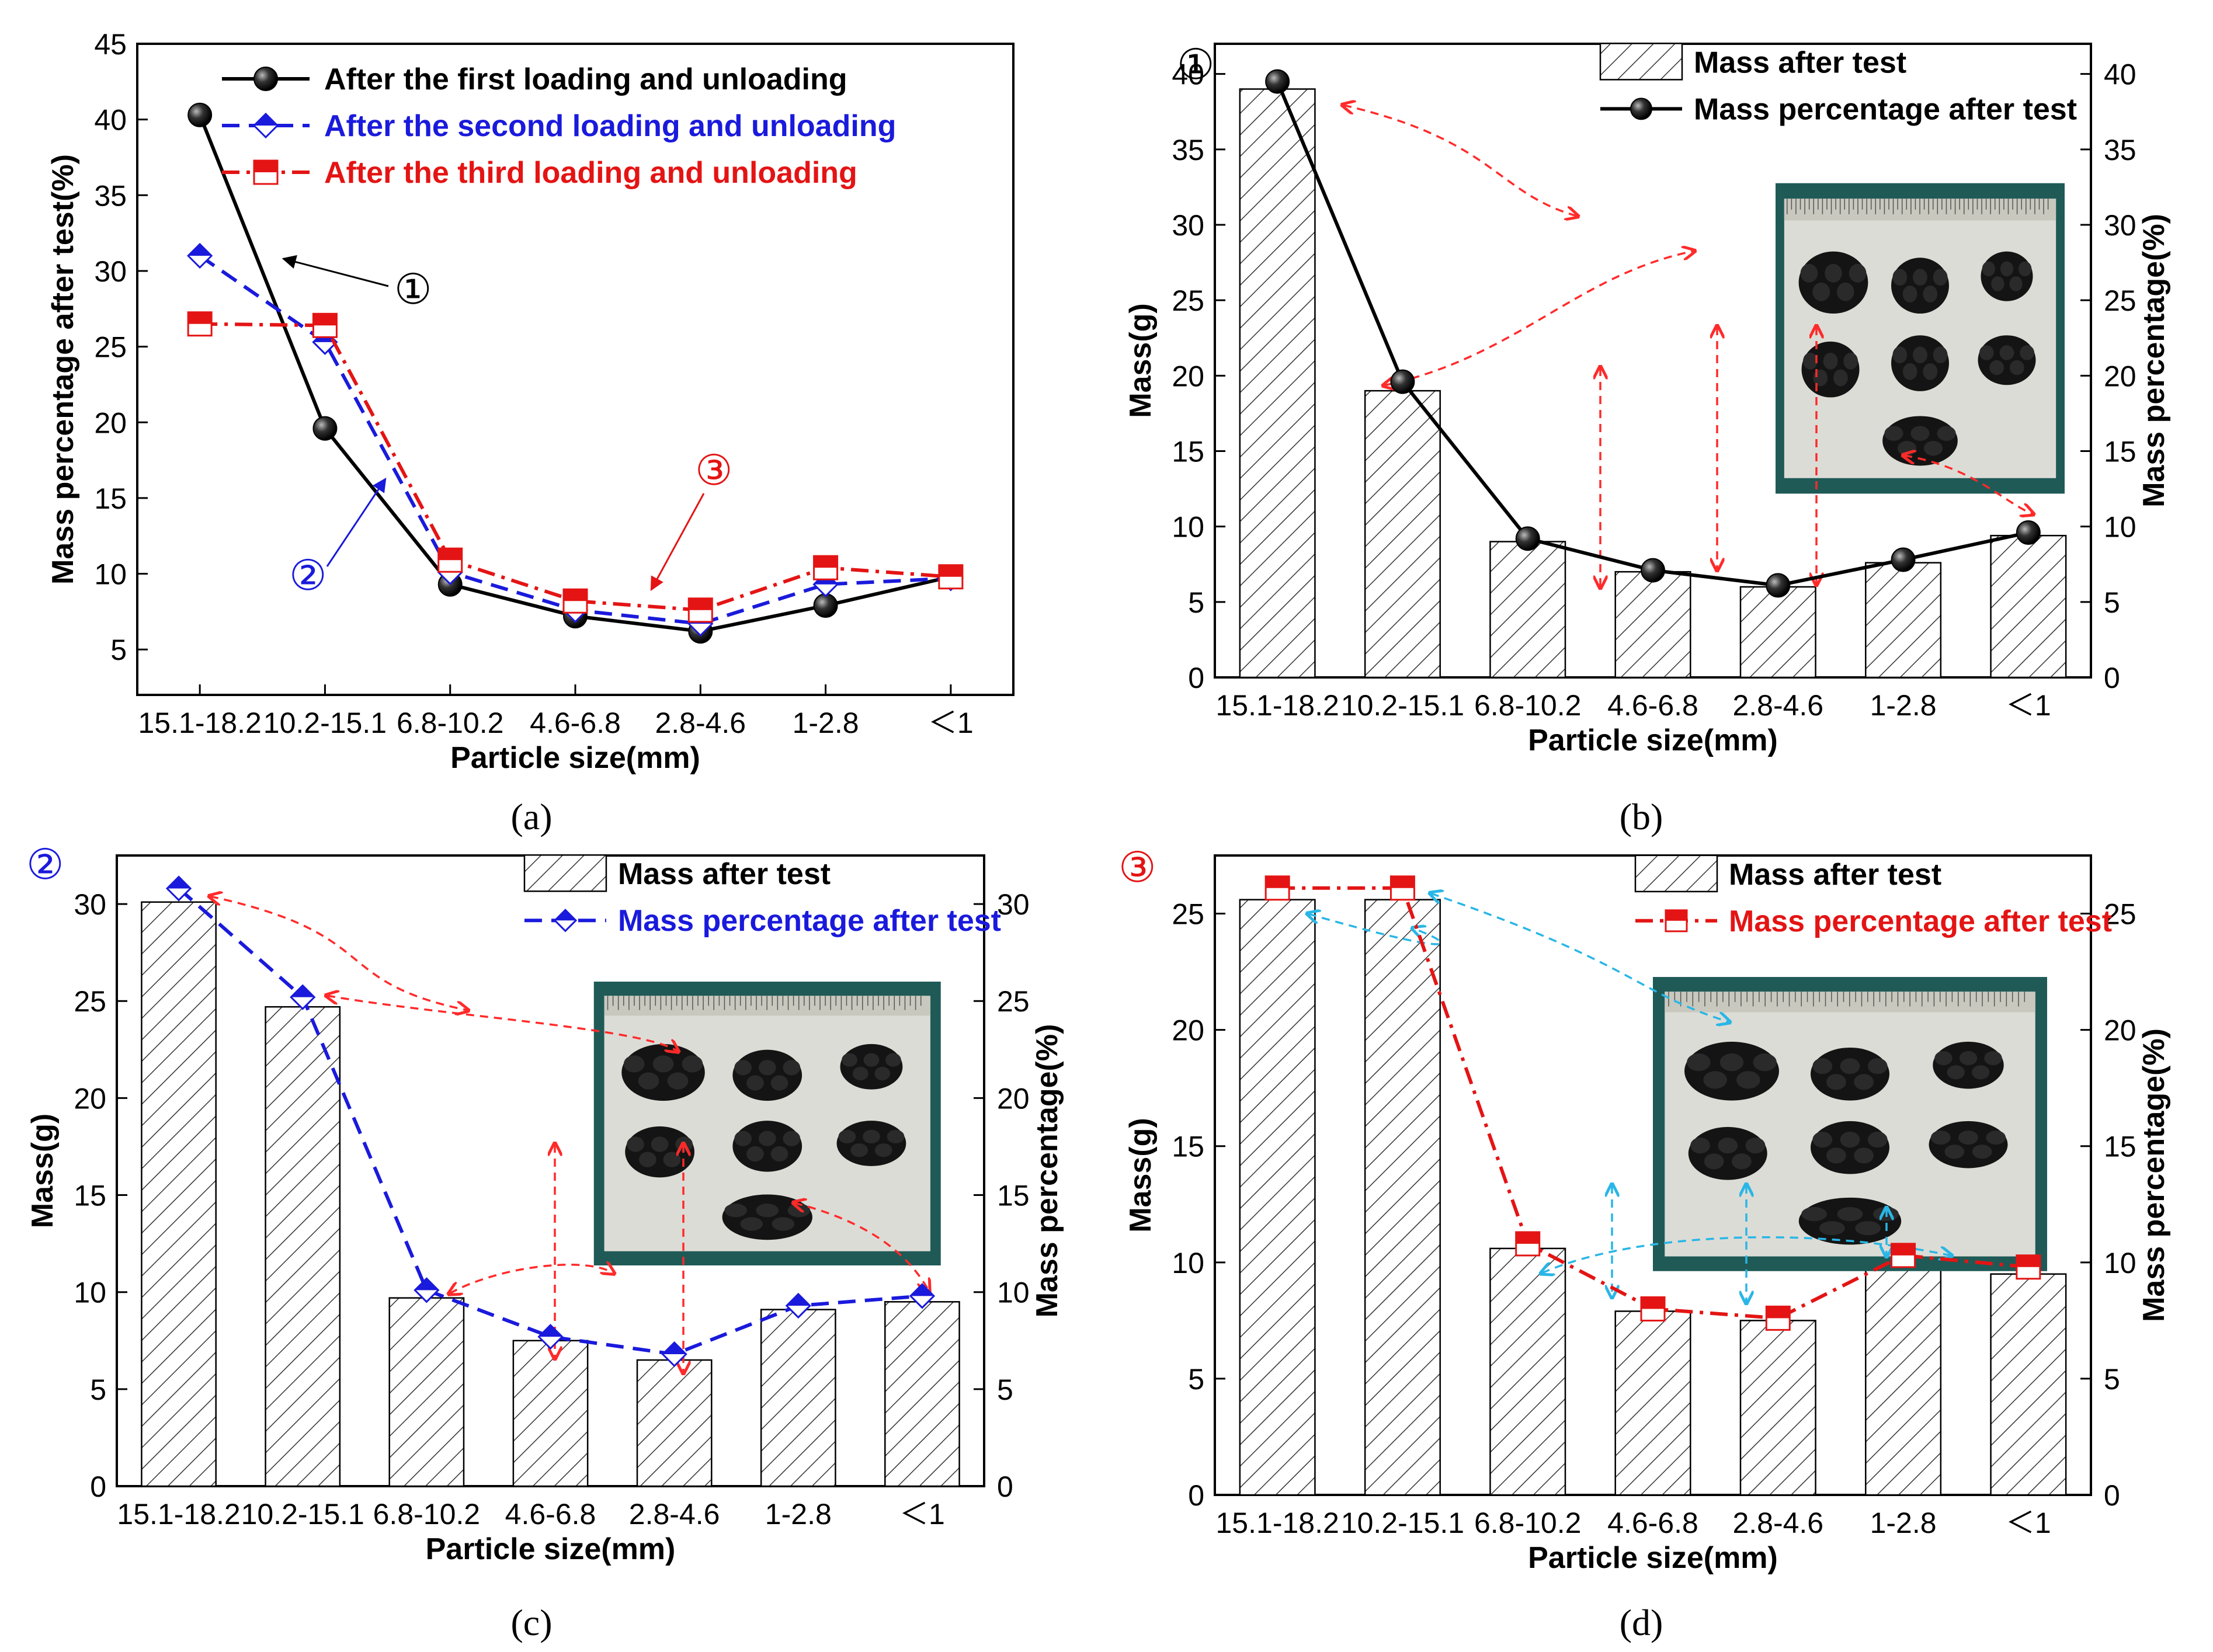 This screenshot has width=2213, height=1652. I want to click on x-tick-label: 15.1-18.2, so click(1277, 705).